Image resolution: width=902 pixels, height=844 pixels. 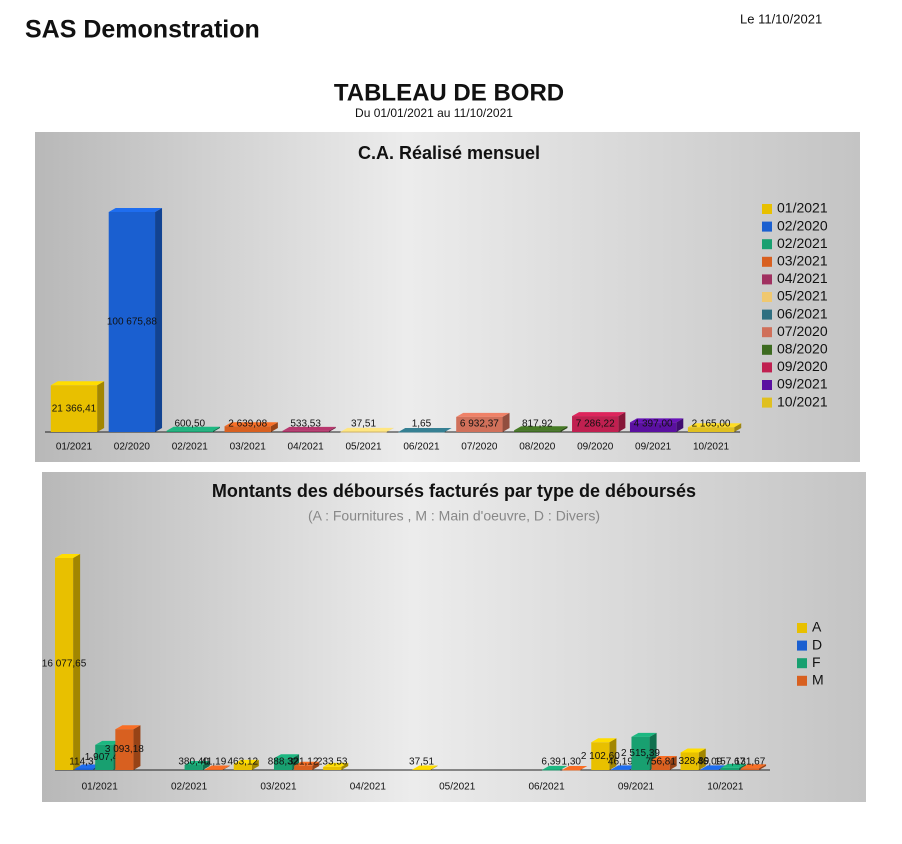 What do you see at coordinates (730, 762) in the screenshot?
I see `value-label: 157,67` at bounding box center [730, 762].